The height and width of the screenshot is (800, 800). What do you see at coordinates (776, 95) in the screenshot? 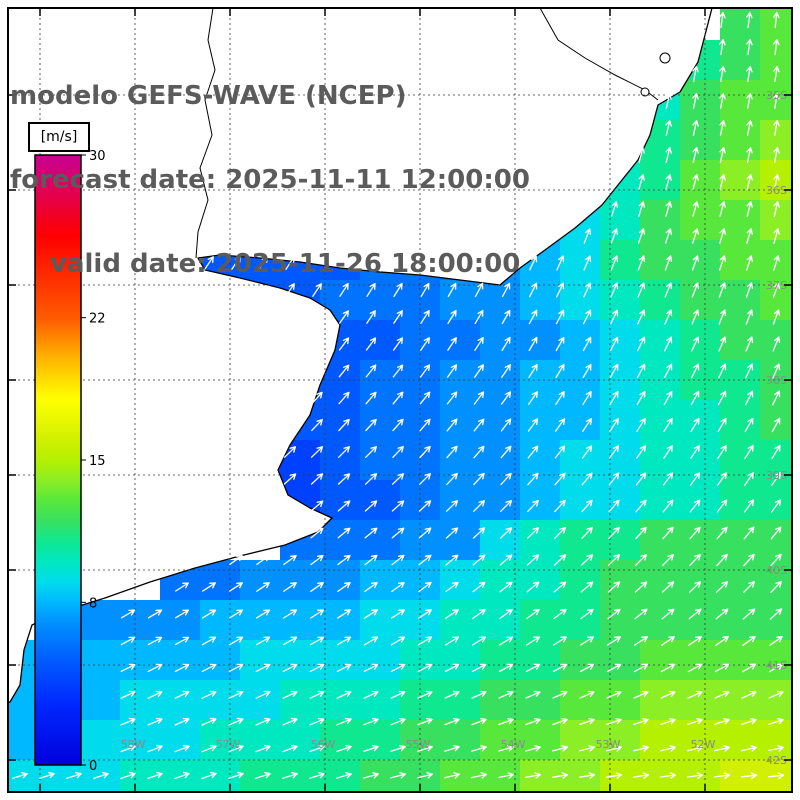
I see `lat-tick-label: 35S` at bounding box center [776, 95].